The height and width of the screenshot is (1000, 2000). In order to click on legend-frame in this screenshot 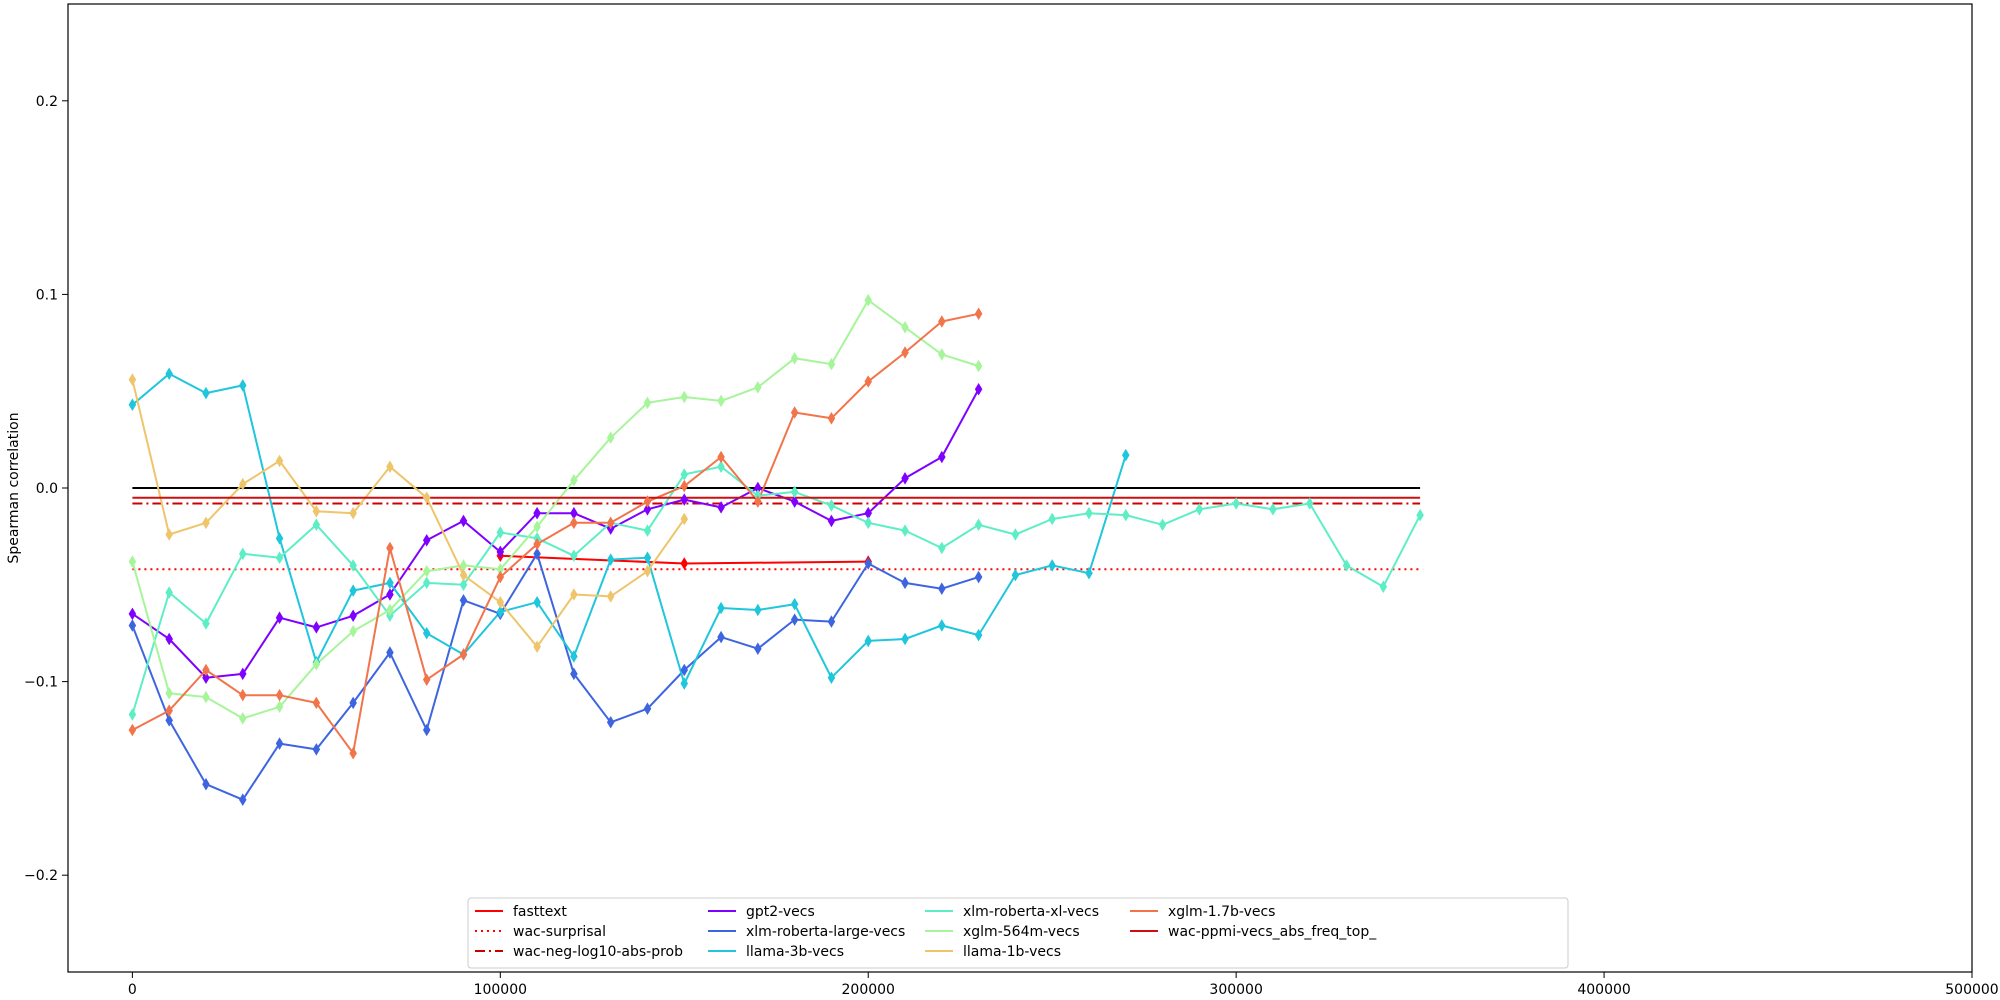, I will do `click(1018, 933)`.